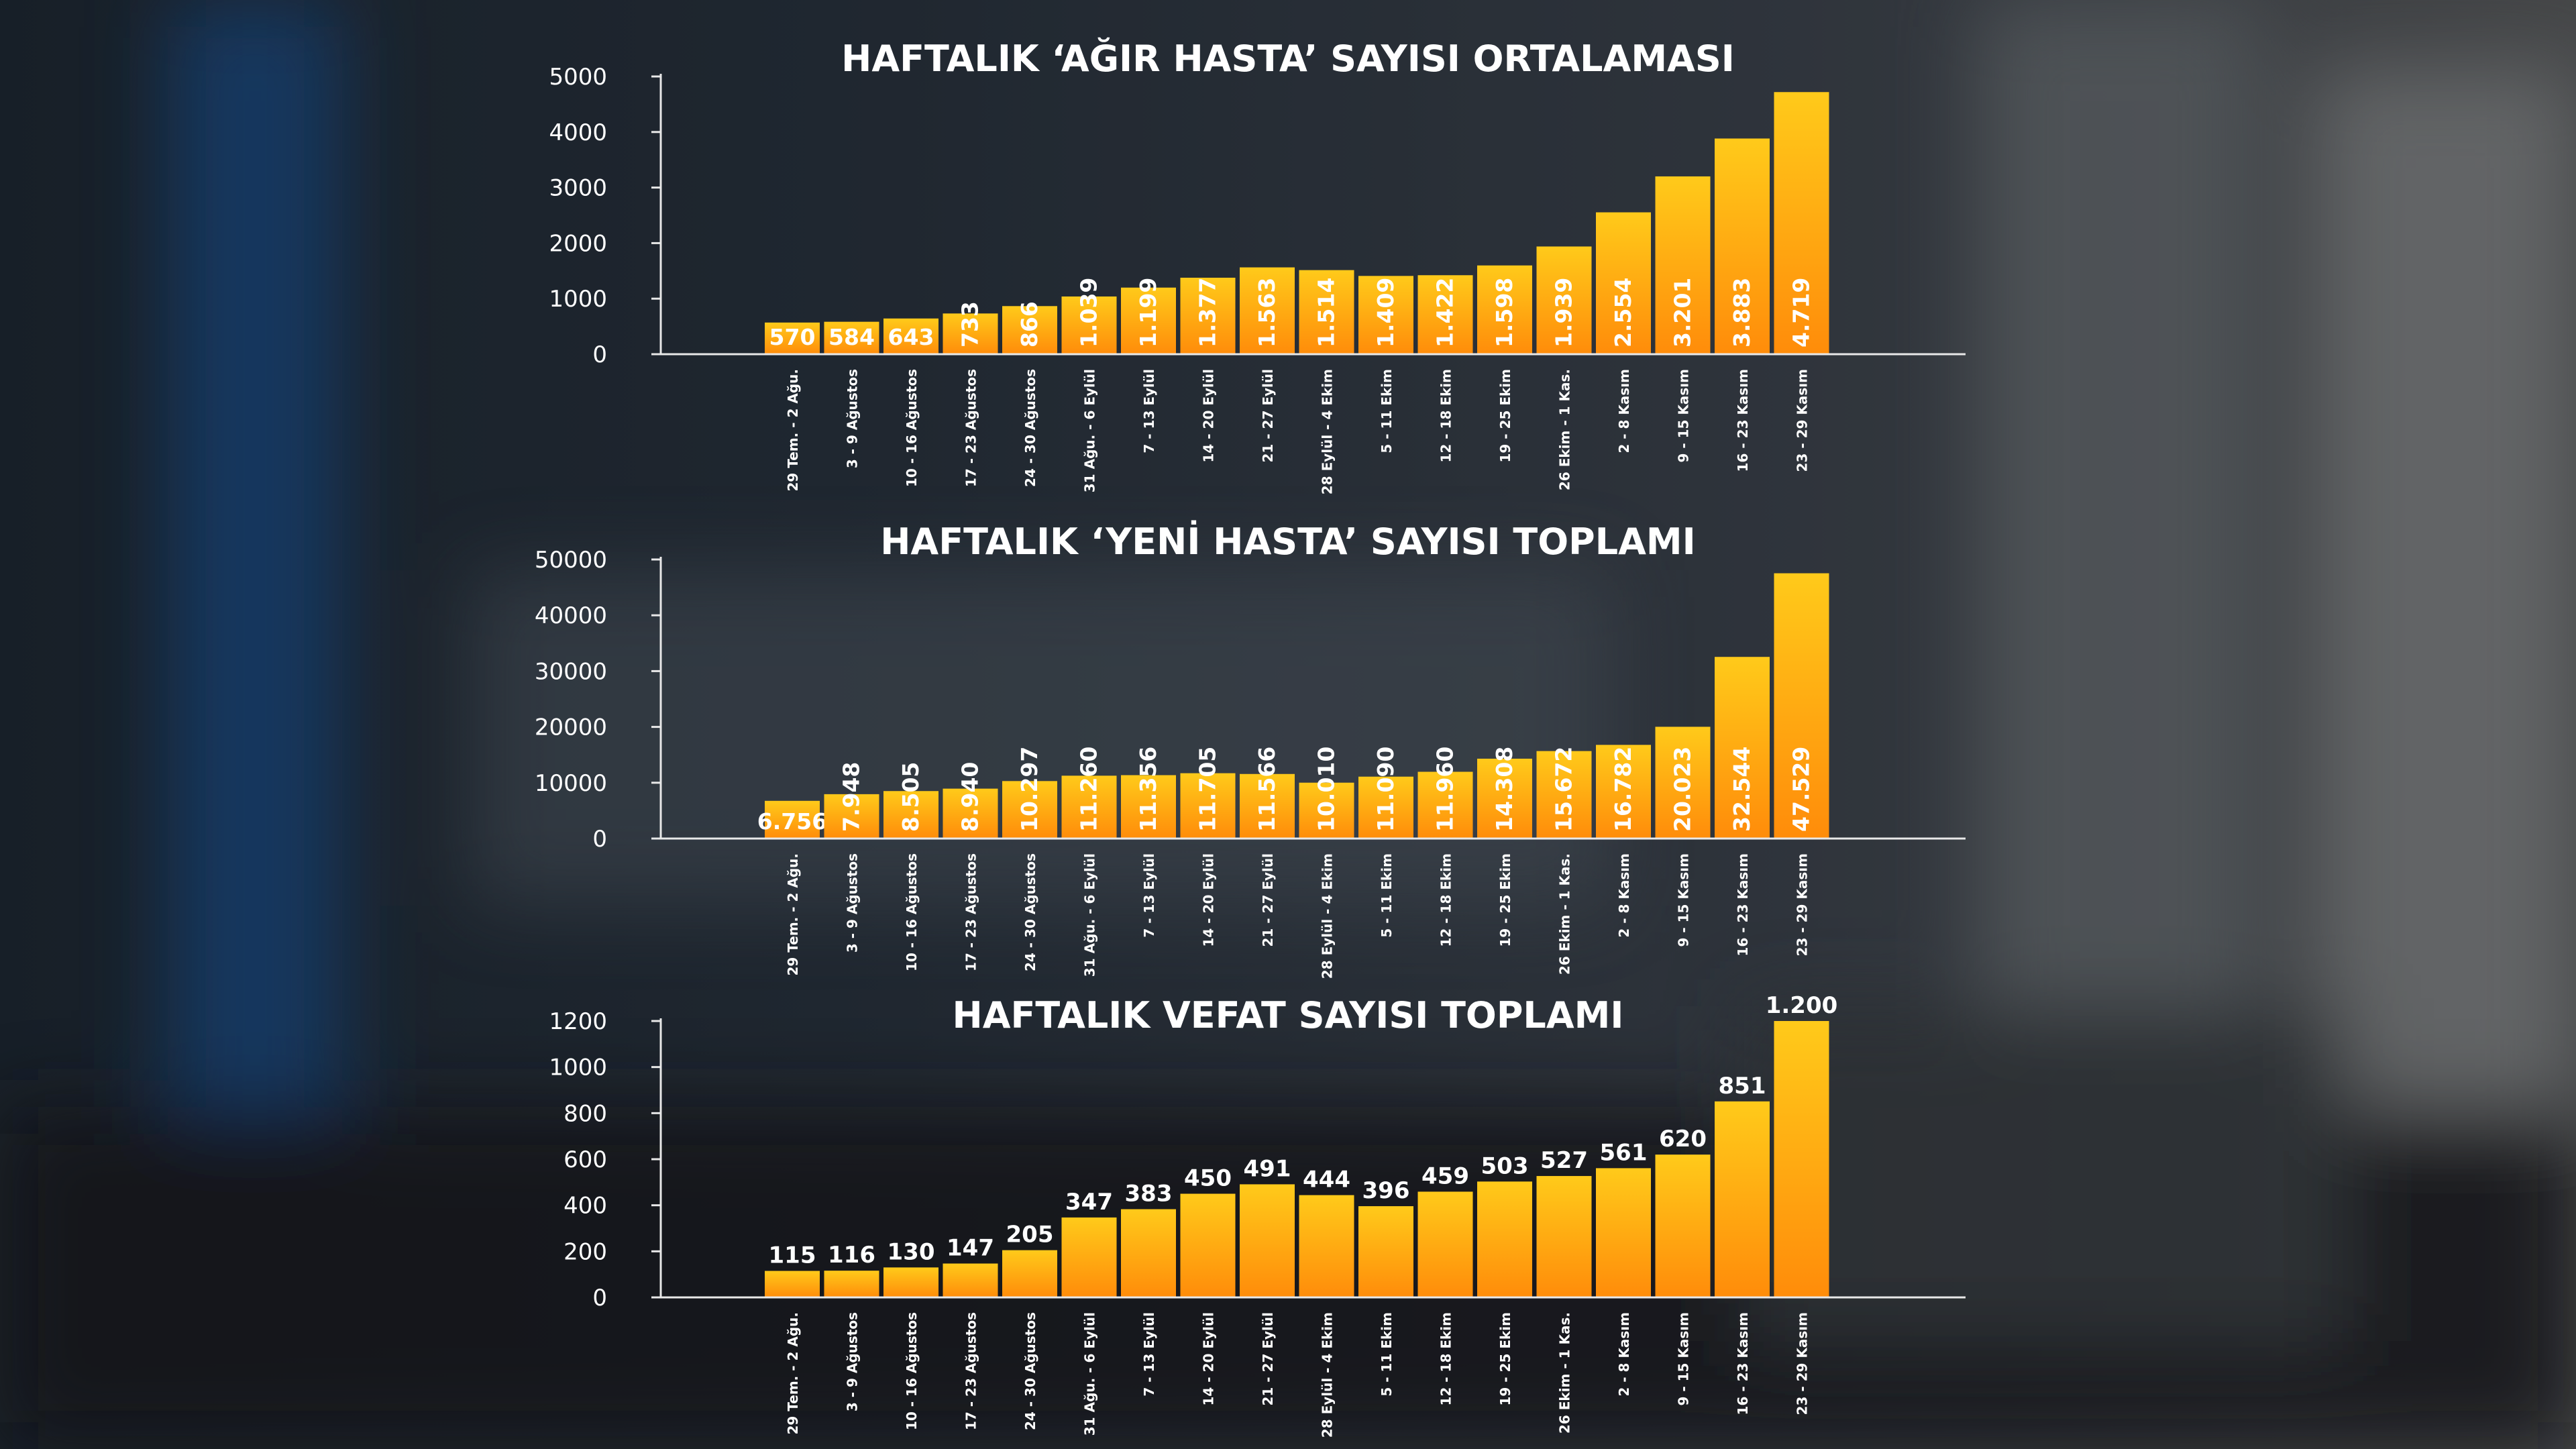 This screenshot has width=2576, height=1449. I want to click on bar-value-label: 205, so click(1030, 1235).